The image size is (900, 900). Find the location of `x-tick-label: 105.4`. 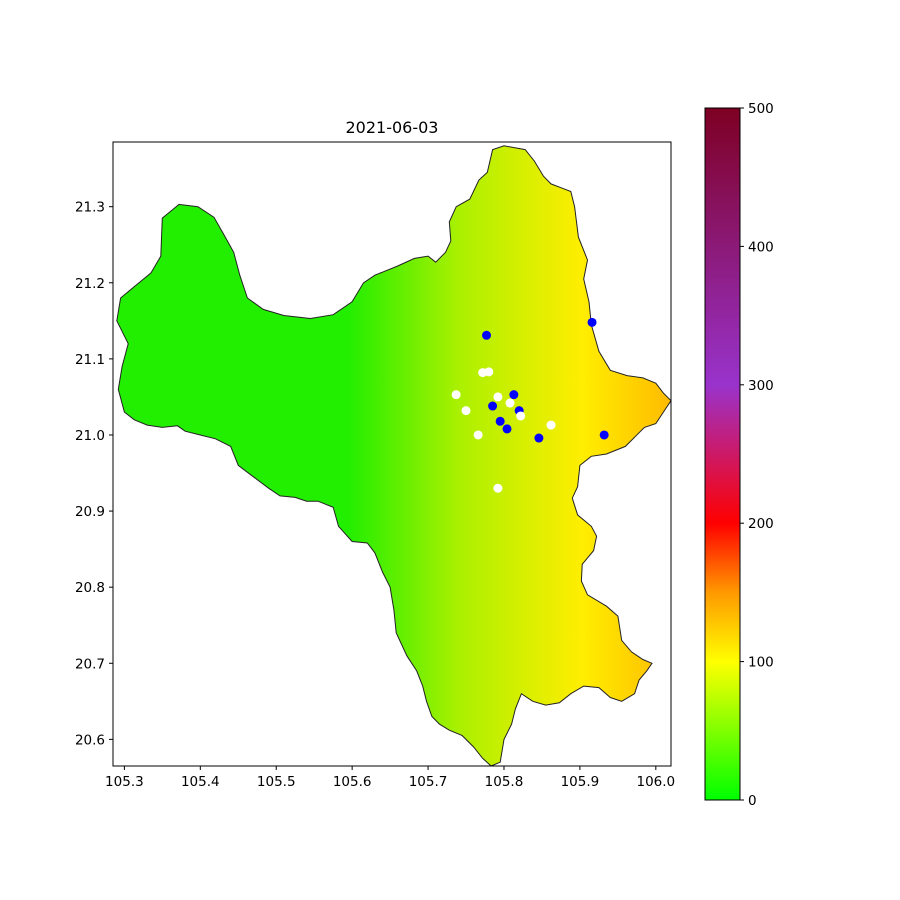

x-tick-label: 105.4 is located at coordinates (200, 782).